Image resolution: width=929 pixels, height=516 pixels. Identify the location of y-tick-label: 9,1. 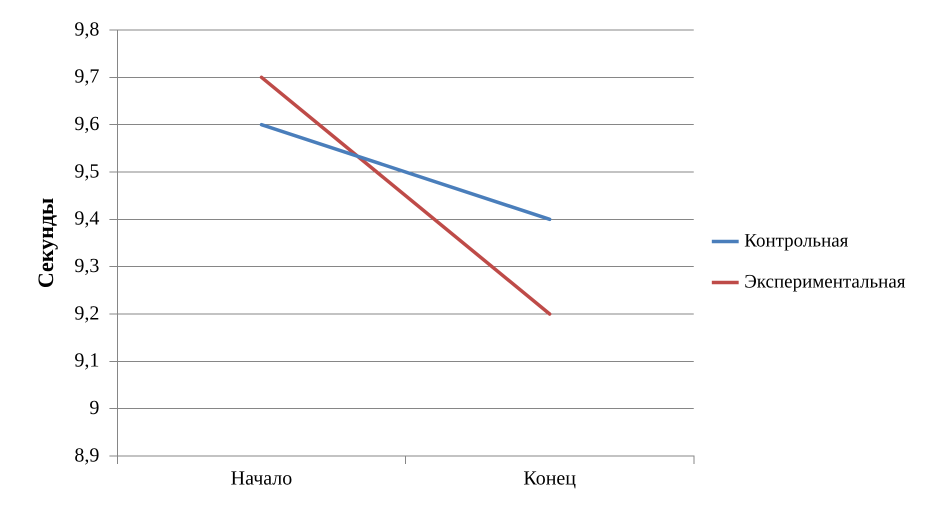
(87, 361).